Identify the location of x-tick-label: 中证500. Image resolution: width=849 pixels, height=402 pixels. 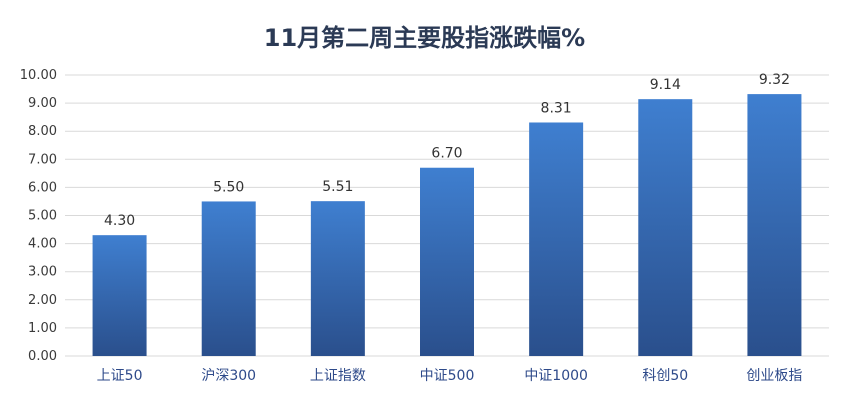
(447, 376).